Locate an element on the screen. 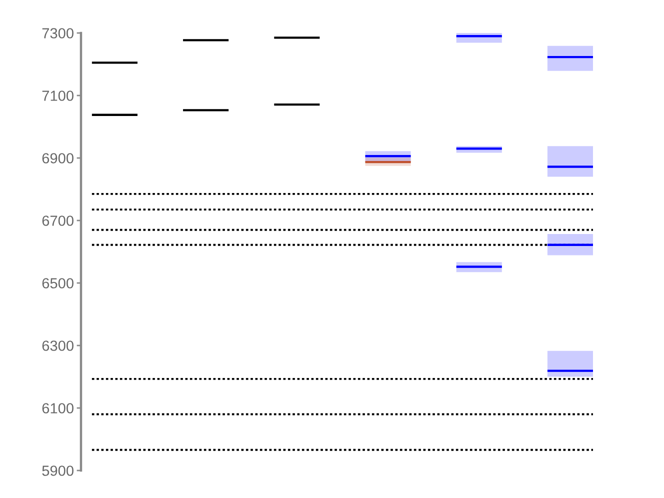 The image size is (664, 498). y-tick-label: 7100 is located at coordinates (58, 95).